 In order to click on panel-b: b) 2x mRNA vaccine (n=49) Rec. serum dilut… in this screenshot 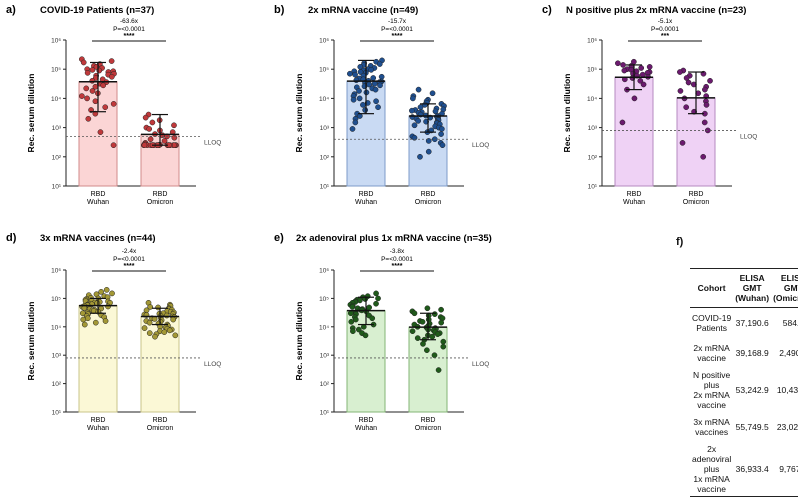, I will do `click(398, 110)`.